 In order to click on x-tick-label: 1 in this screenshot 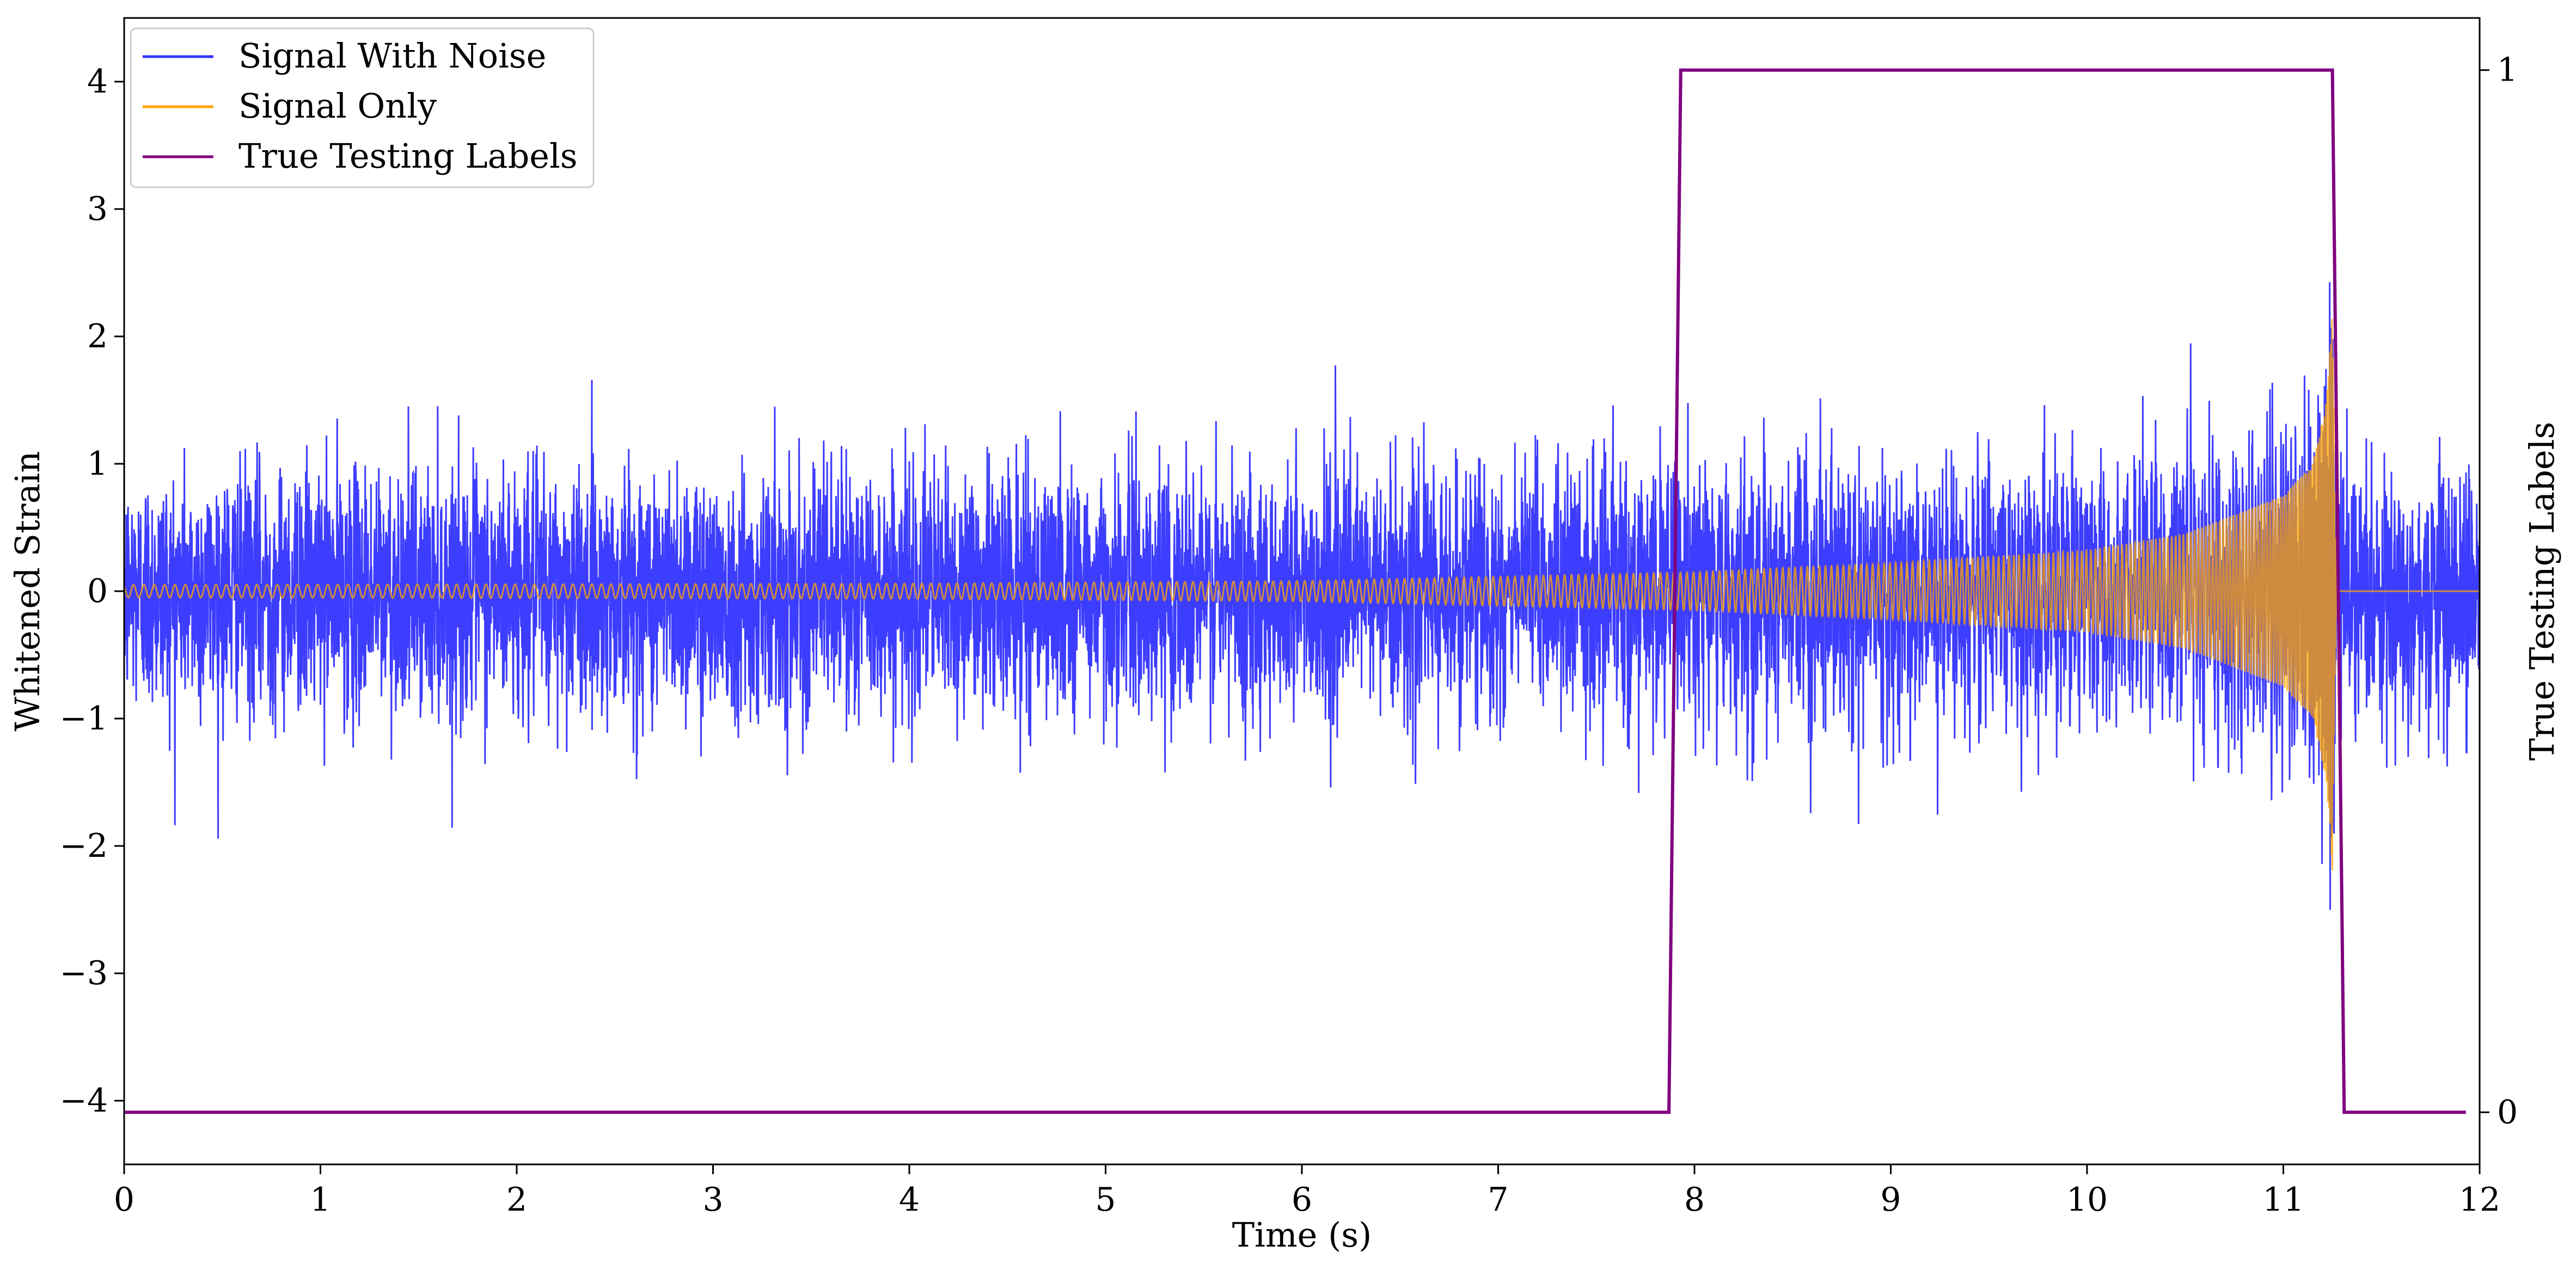, I will do `click(320, 1200)`.